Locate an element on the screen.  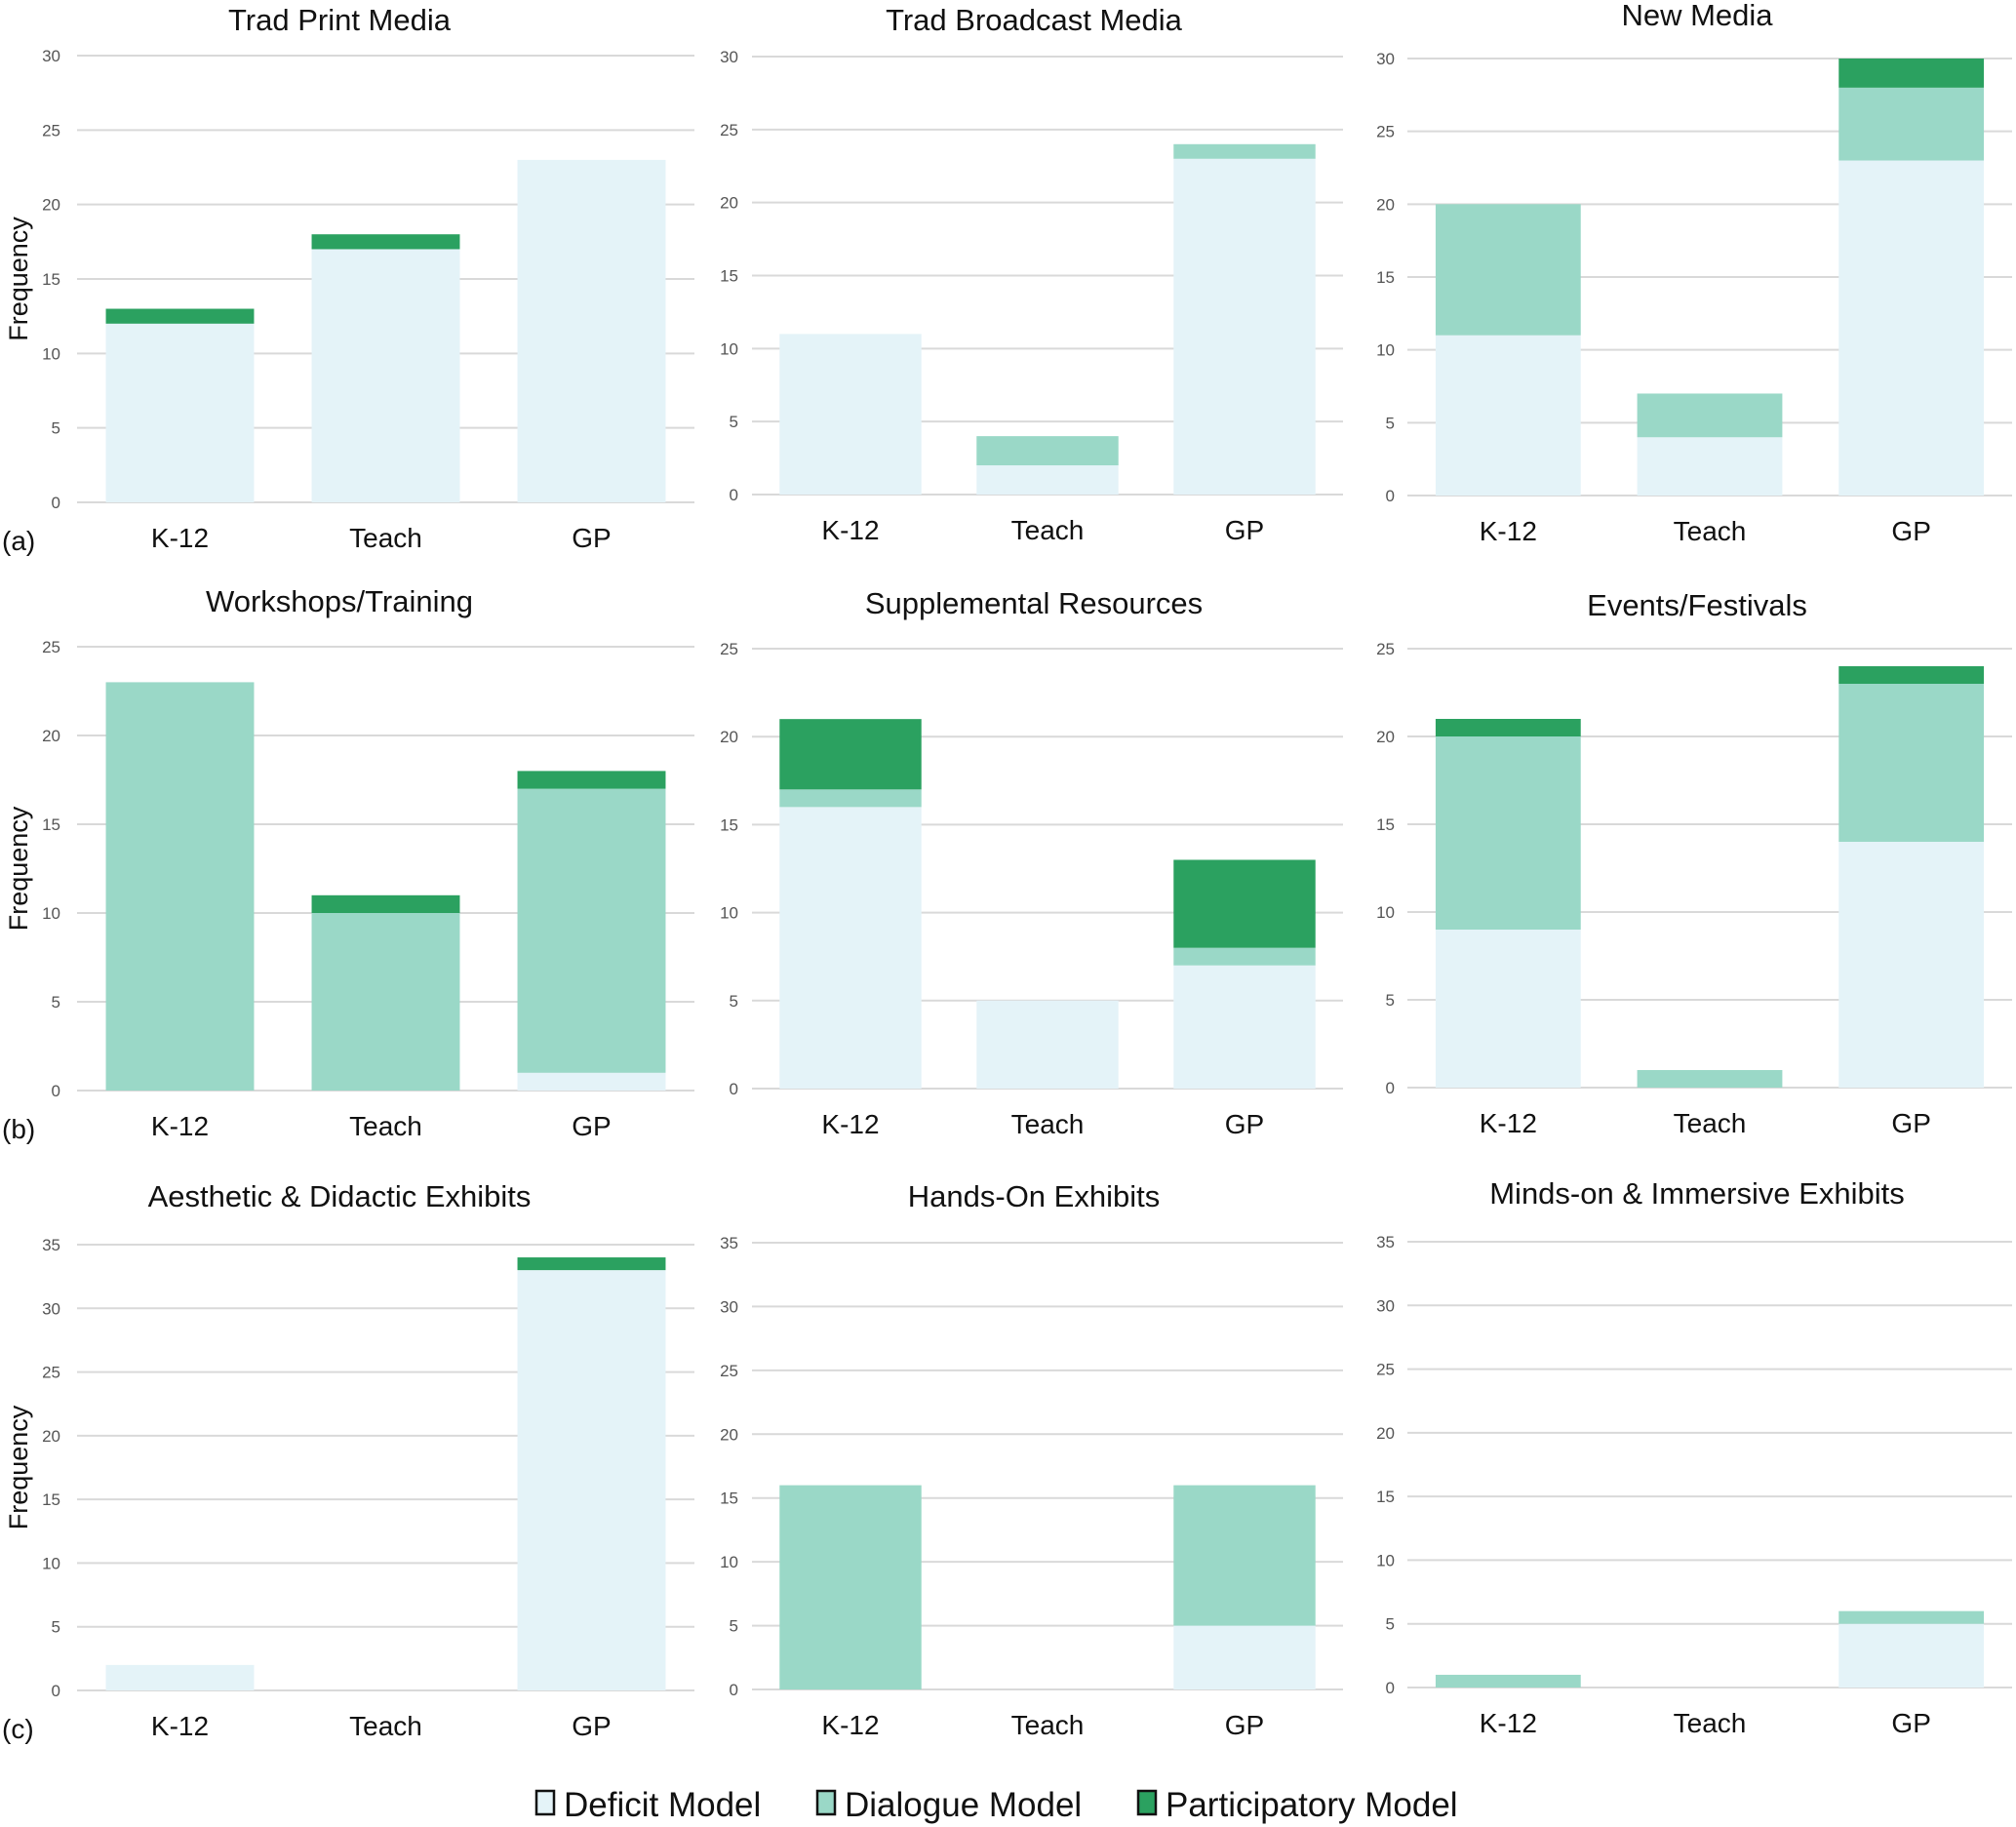
panel-title: Events/Festivals is located at coordinates (1697, 605).